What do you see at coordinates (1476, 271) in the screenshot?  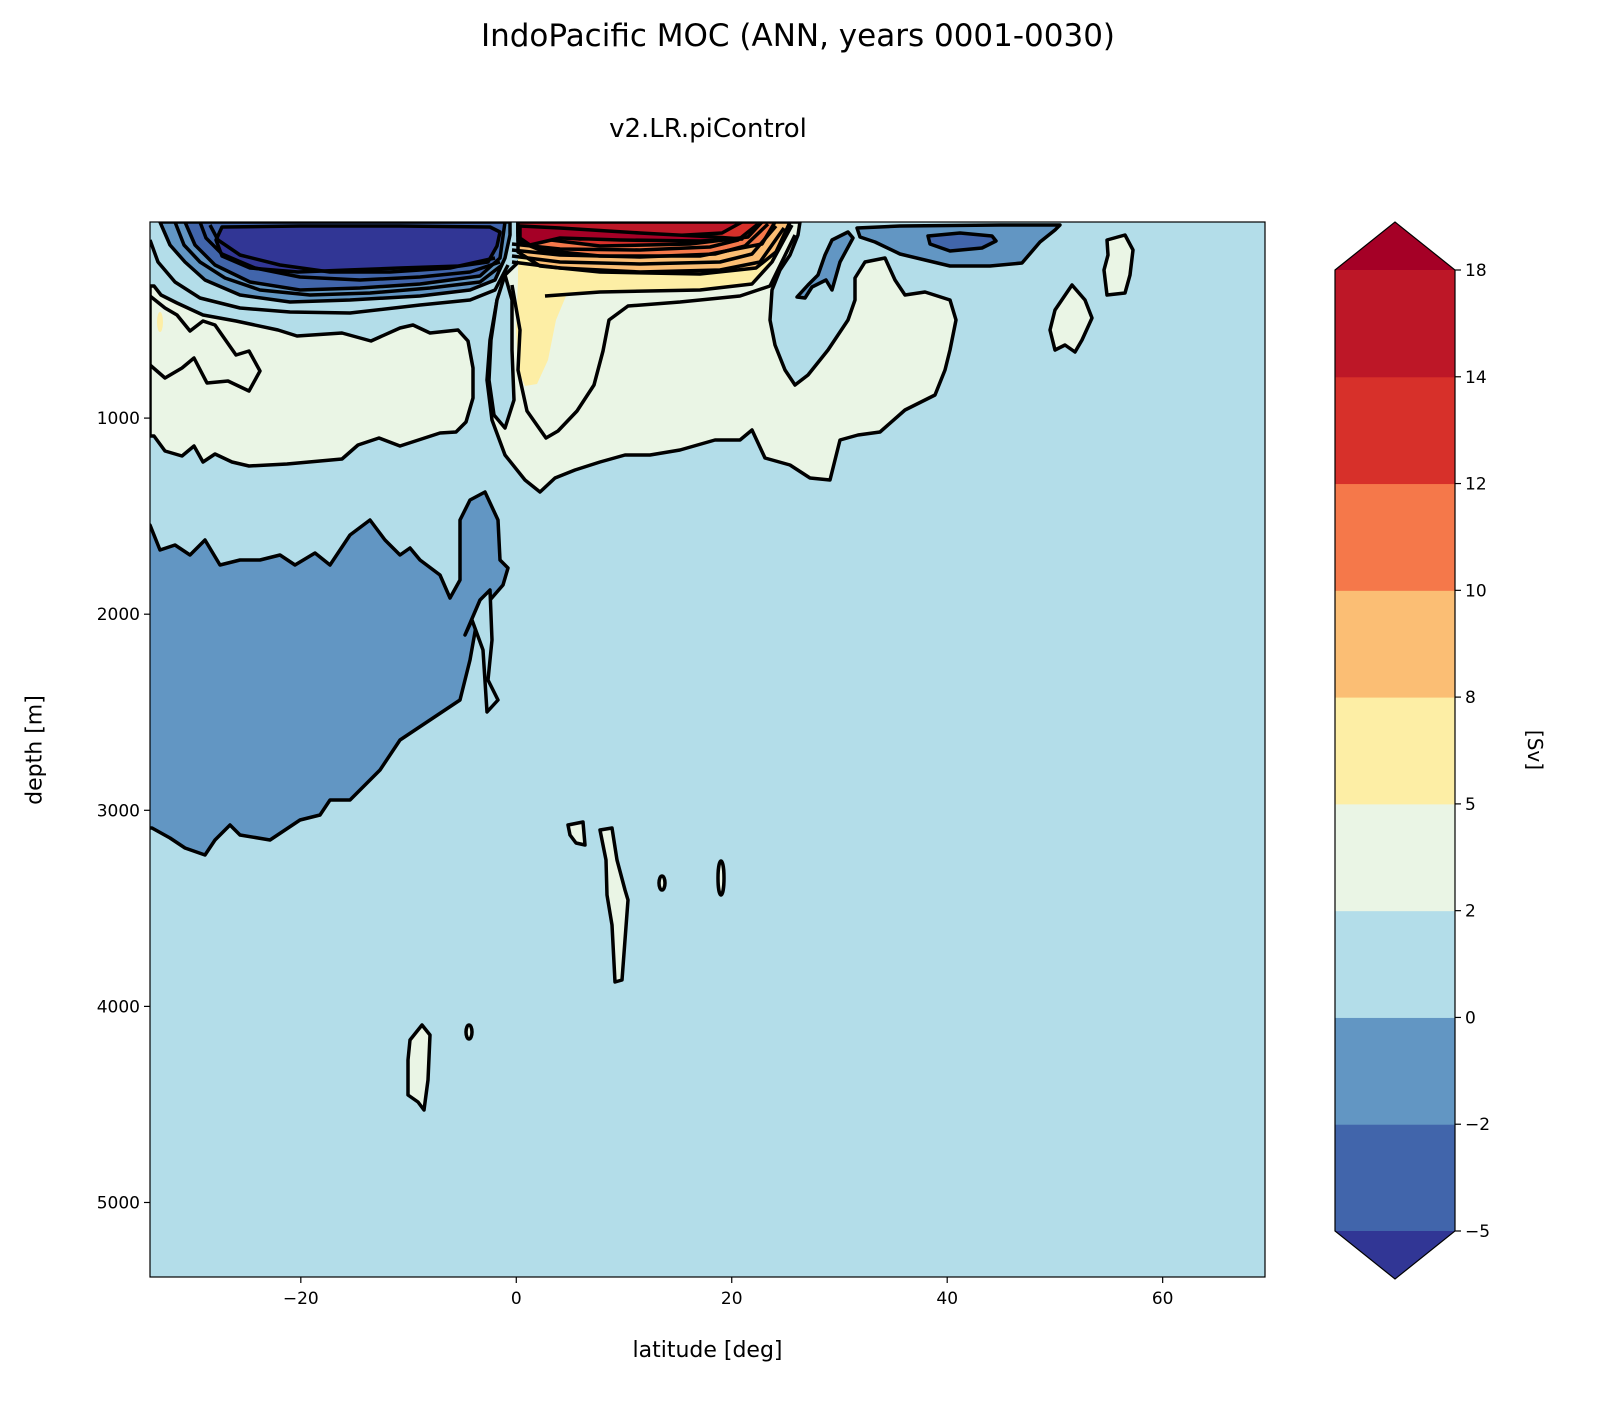 I see `colorbar-tick-label: 18` at bounding box center [1476, 271].